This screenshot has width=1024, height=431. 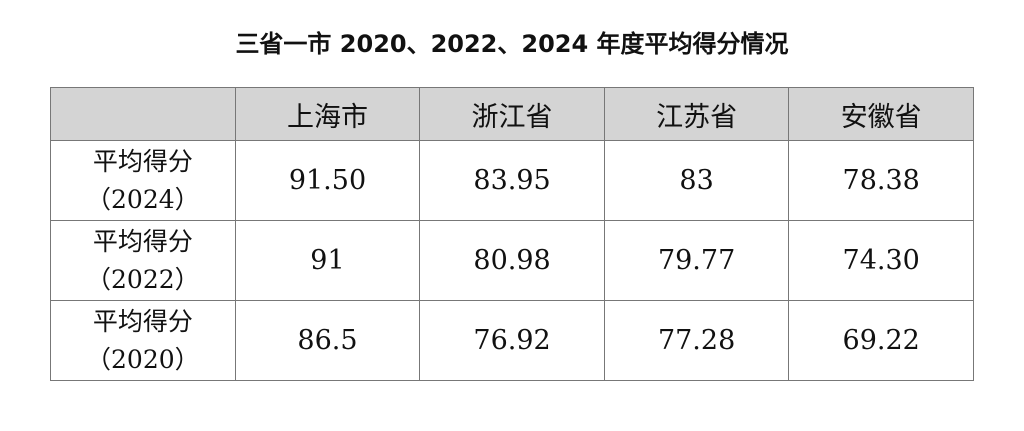 I want to click on row-year: （2022）, so click(x=143, y=279).